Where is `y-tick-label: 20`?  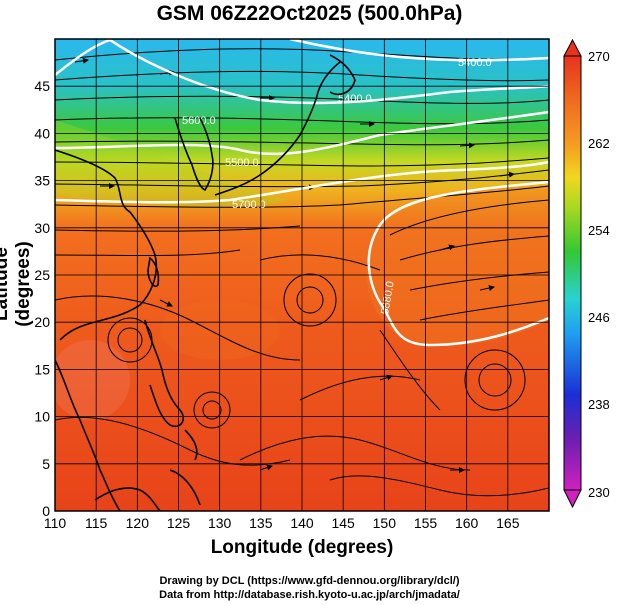 y-tick-label: 20 is located at coordinates (42, 322).